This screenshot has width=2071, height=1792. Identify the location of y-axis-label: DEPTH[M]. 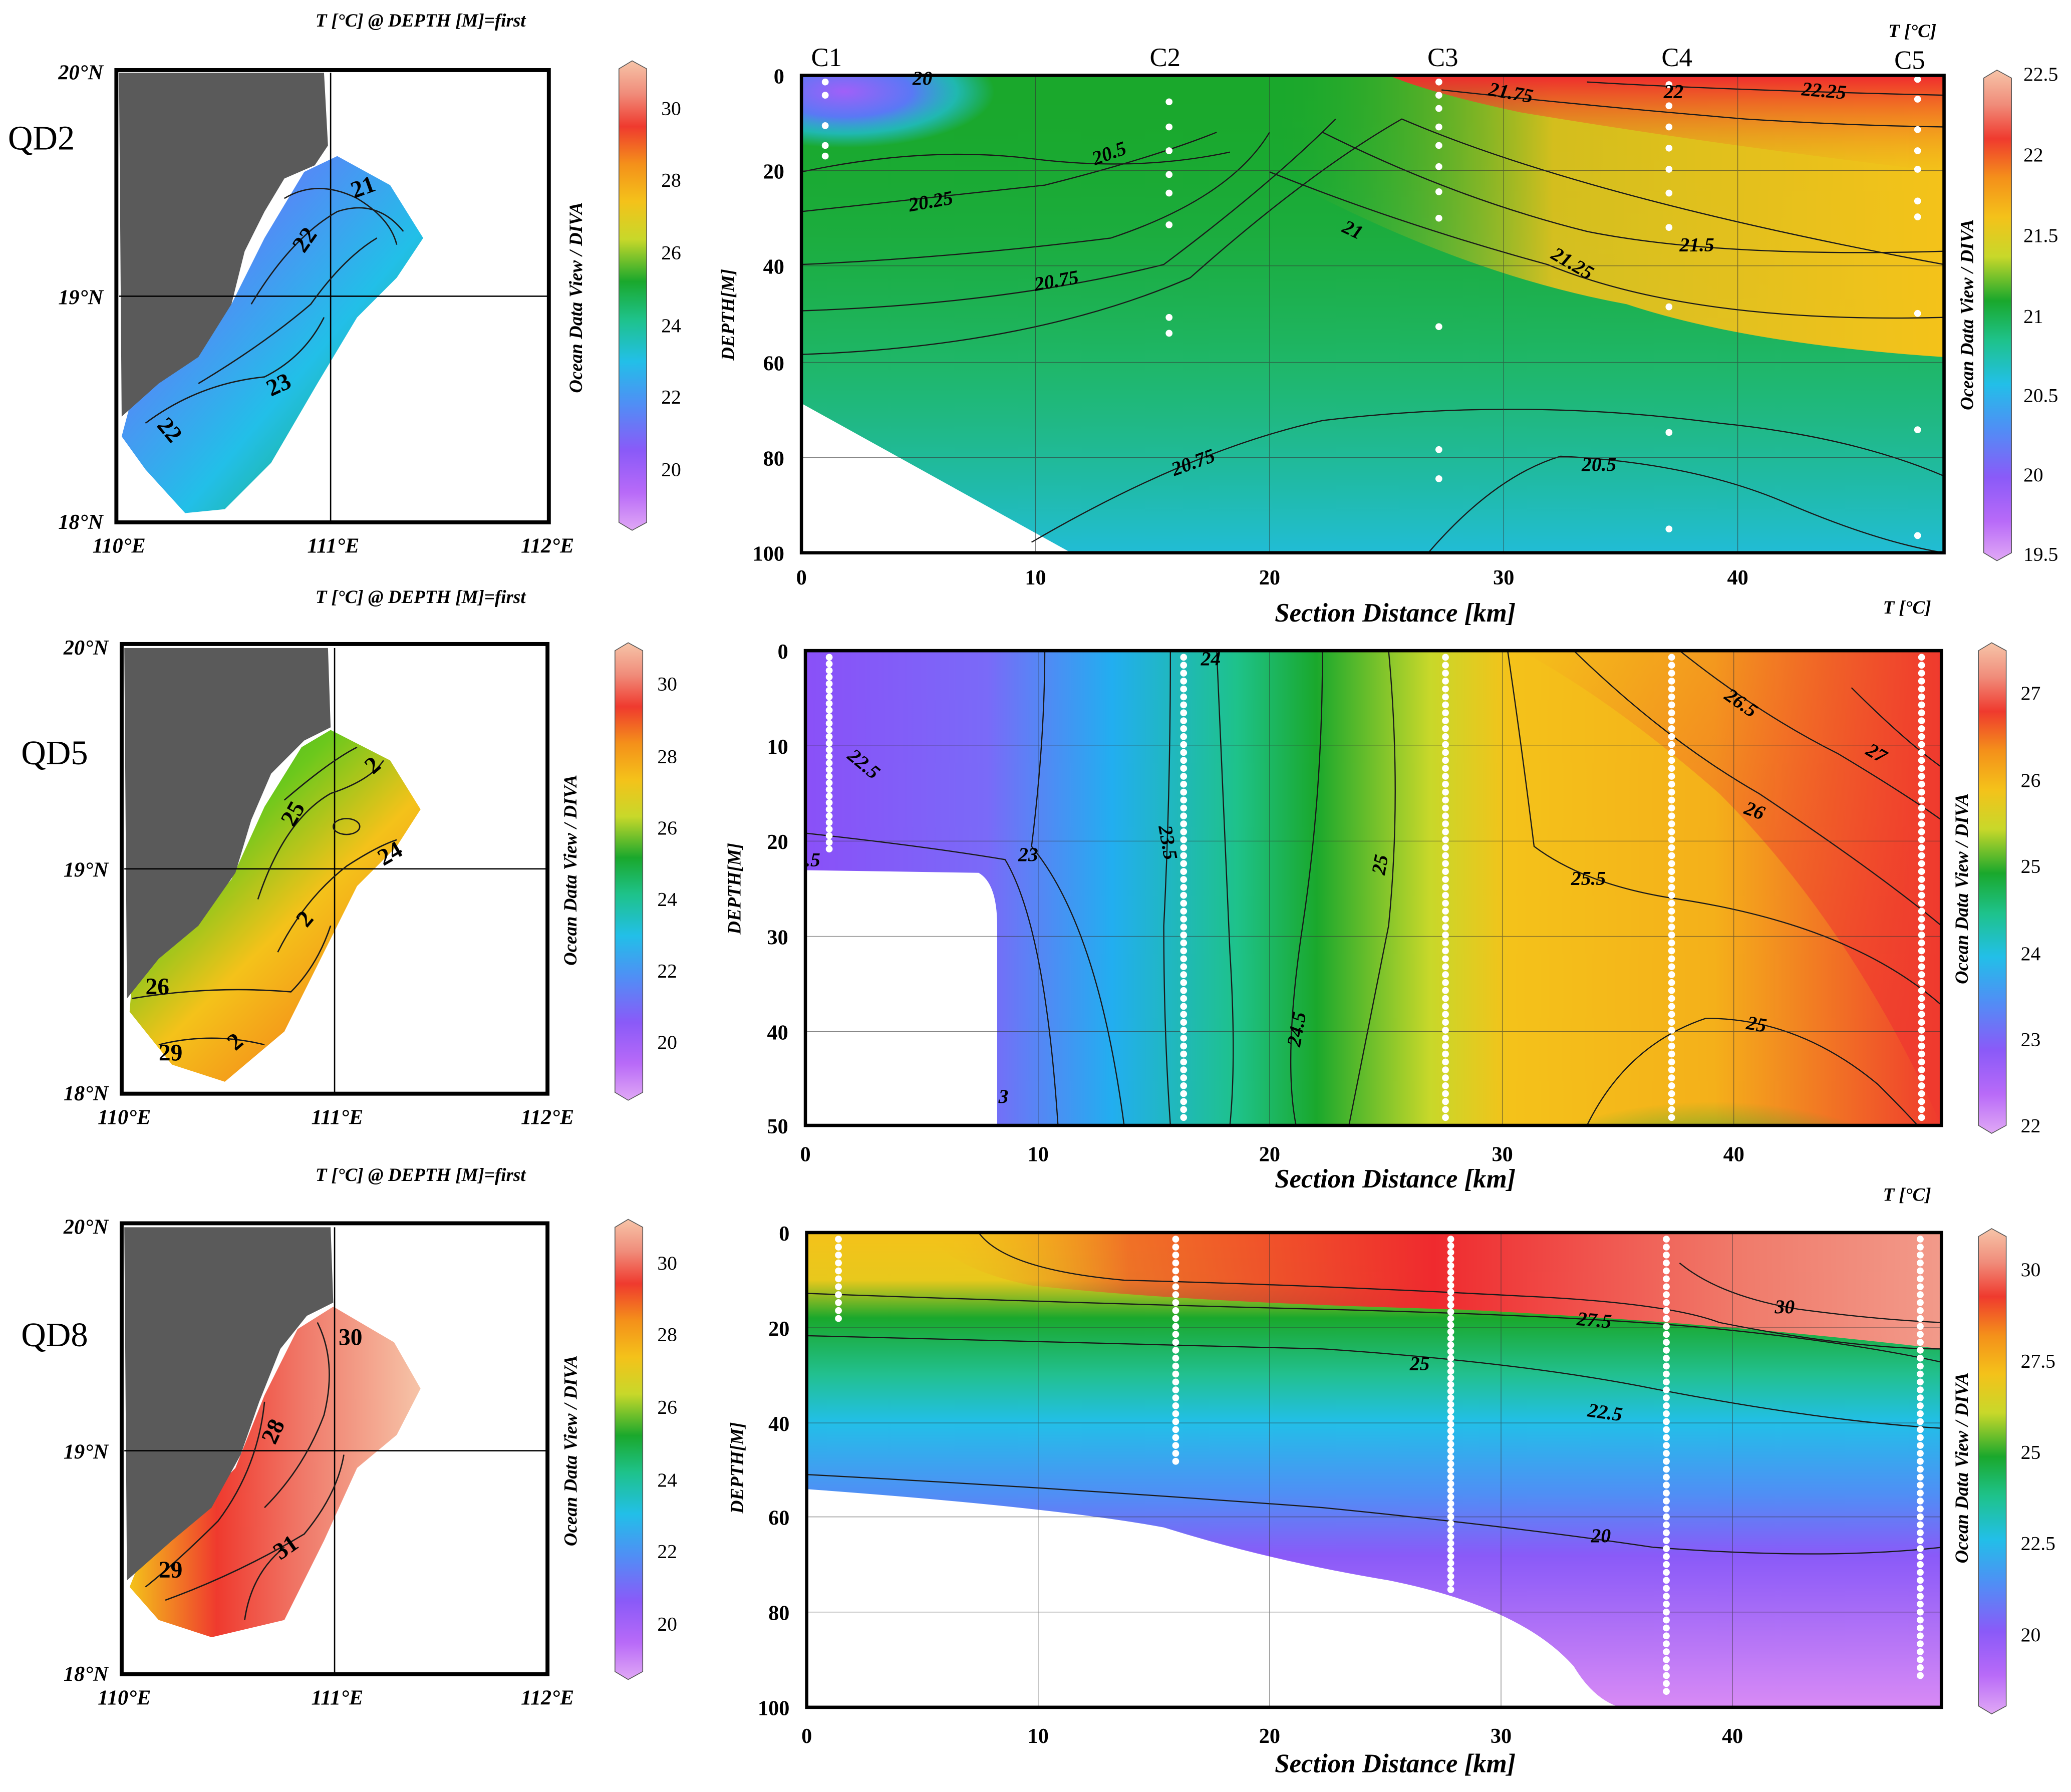
(737, 1469).